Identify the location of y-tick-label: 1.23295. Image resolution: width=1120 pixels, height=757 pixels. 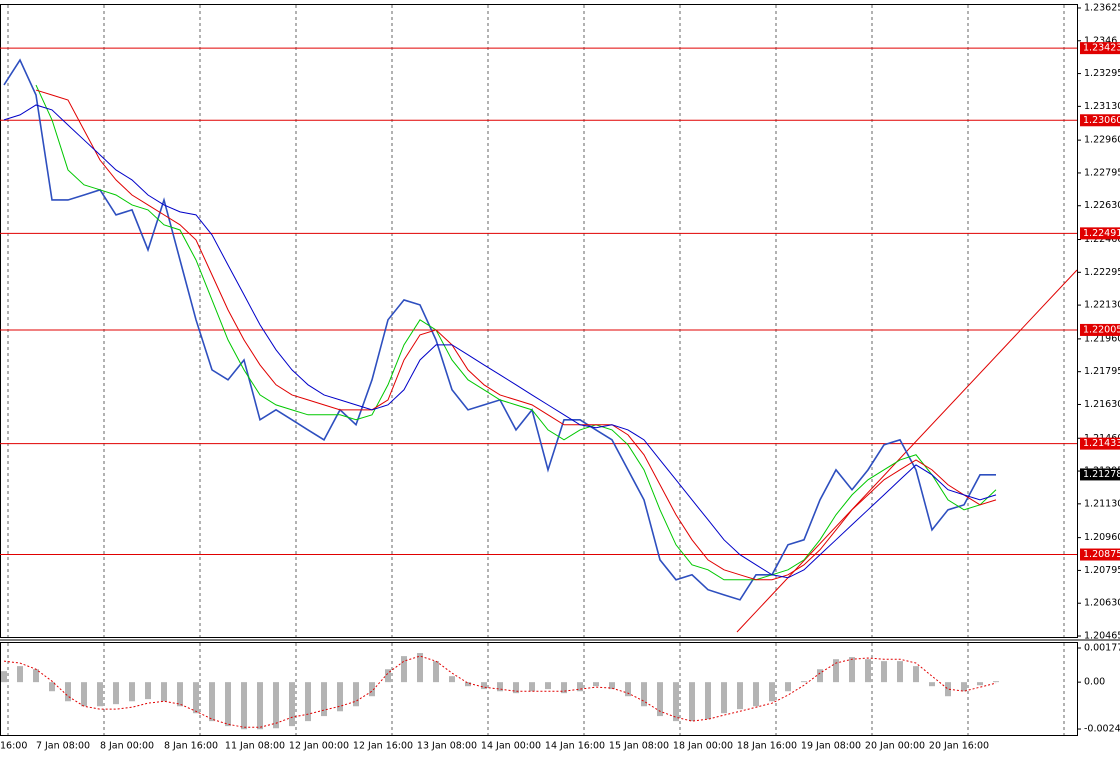
(1102, 73).